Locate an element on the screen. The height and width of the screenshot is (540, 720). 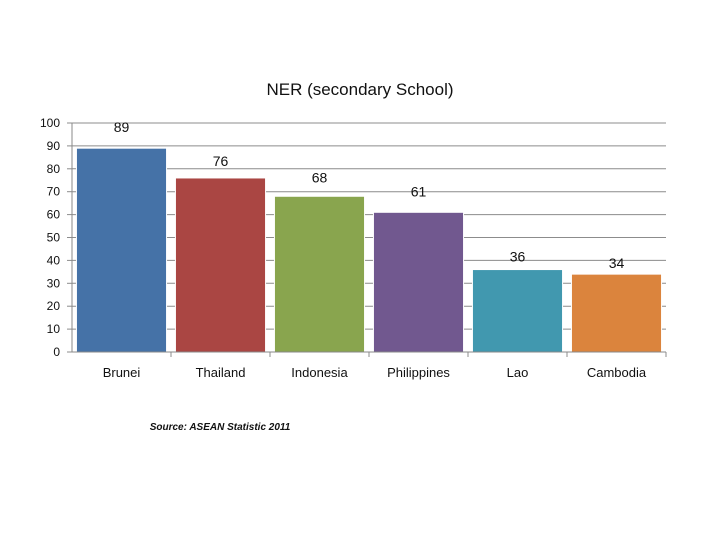
source-note: Source: ASEAN Statistic 2011 is located at coordinates (220, 427).